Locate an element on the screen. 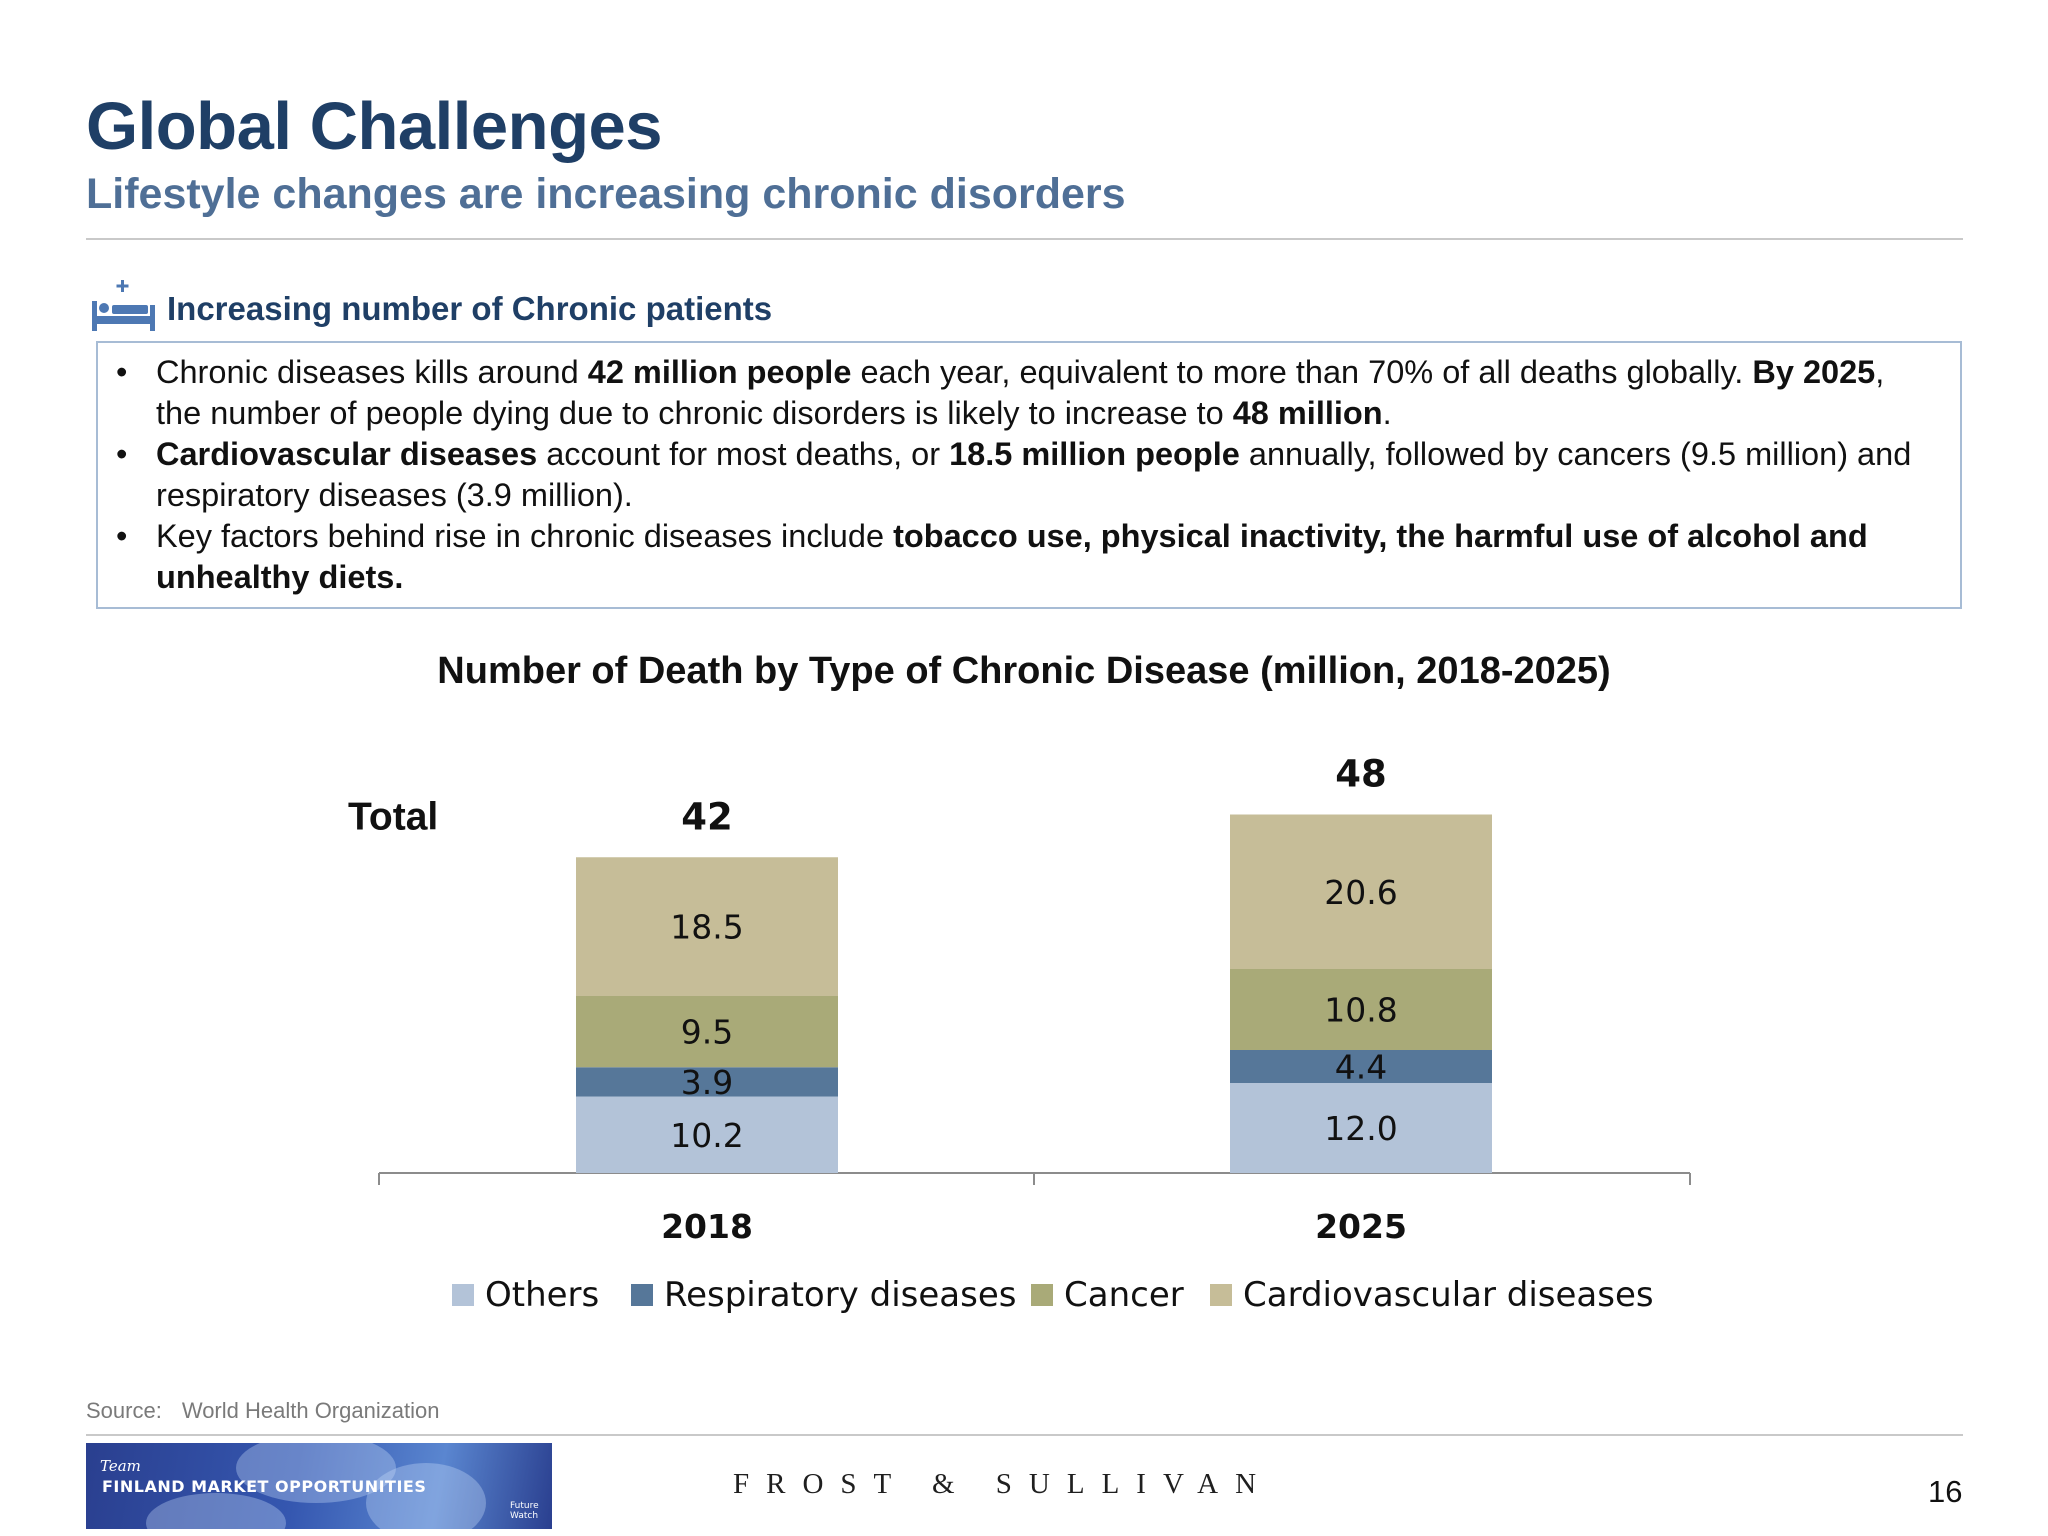 The height and width of the screenshot is (1536, 2048). data-label: 3.9 is located at coordinates (707, 1082).